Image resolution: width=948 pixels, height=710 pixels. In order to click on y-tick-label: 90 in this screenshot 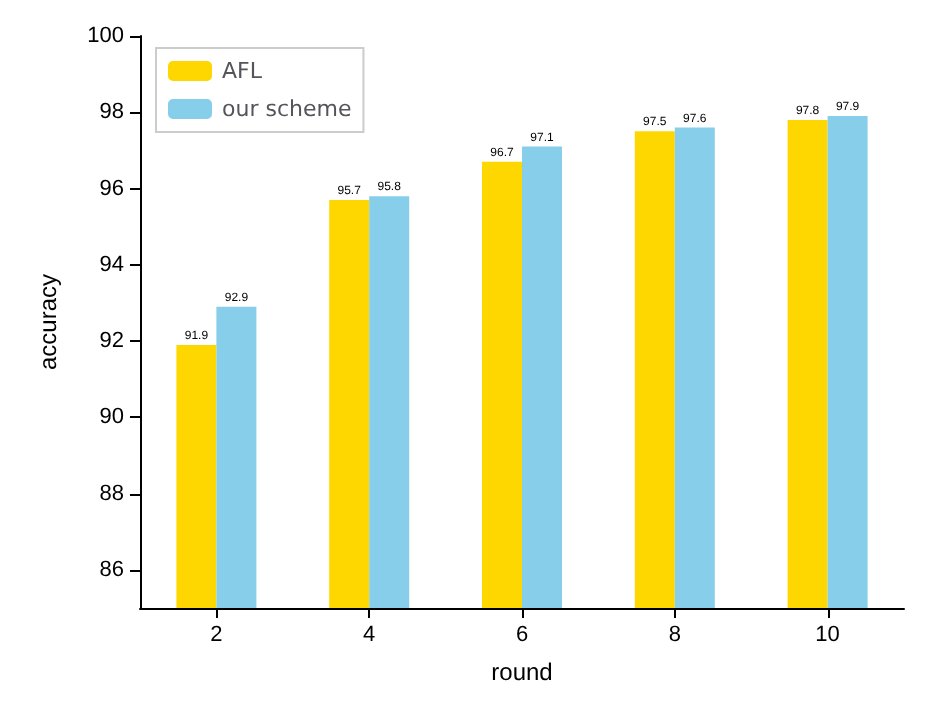, I will do `click(111, 417)`.